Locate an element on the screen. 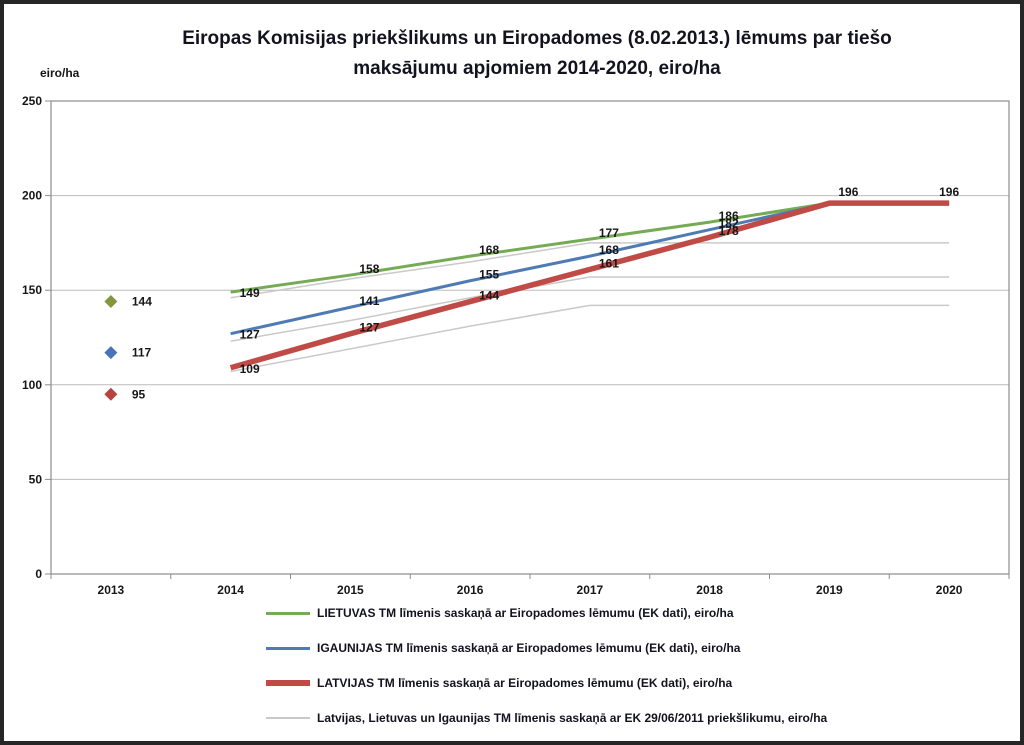 Image resolution: width=1024 pixels, height=745 pixels. marker-2013-label-0: 144 is located at coordinates (142, 302).